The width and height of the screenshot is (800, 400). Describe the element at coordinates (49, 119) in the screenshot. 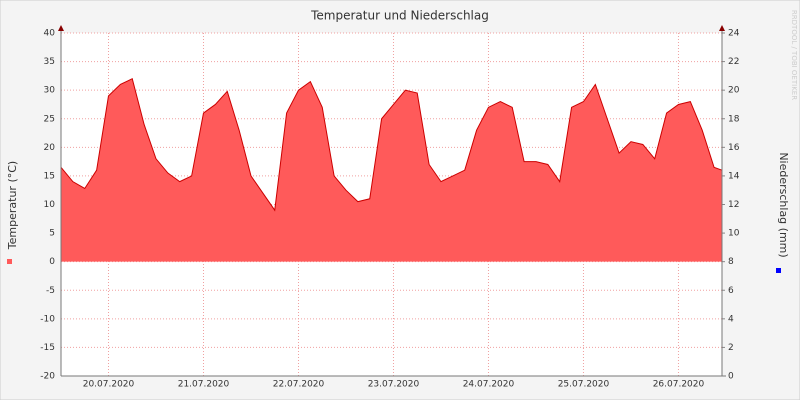

I see `y-tick-label: 25` at that location.